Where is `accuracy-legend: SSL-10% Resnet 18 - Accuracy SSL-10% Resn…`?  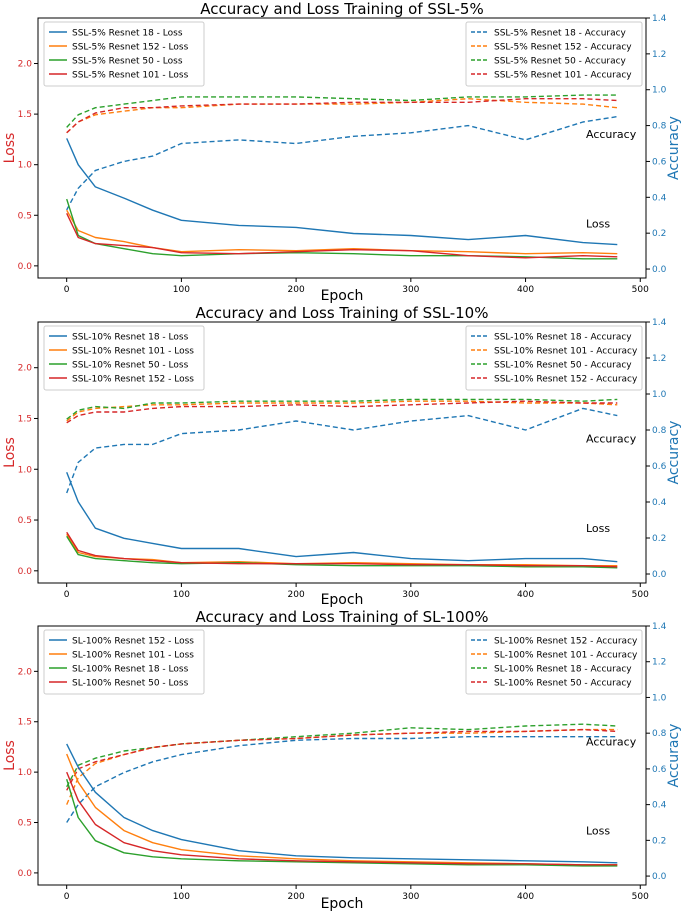
accuracy-legend: SSL-10% Resnet 18 - Accuracy SSL-10% Resn… is located at coordinates (554, 358).